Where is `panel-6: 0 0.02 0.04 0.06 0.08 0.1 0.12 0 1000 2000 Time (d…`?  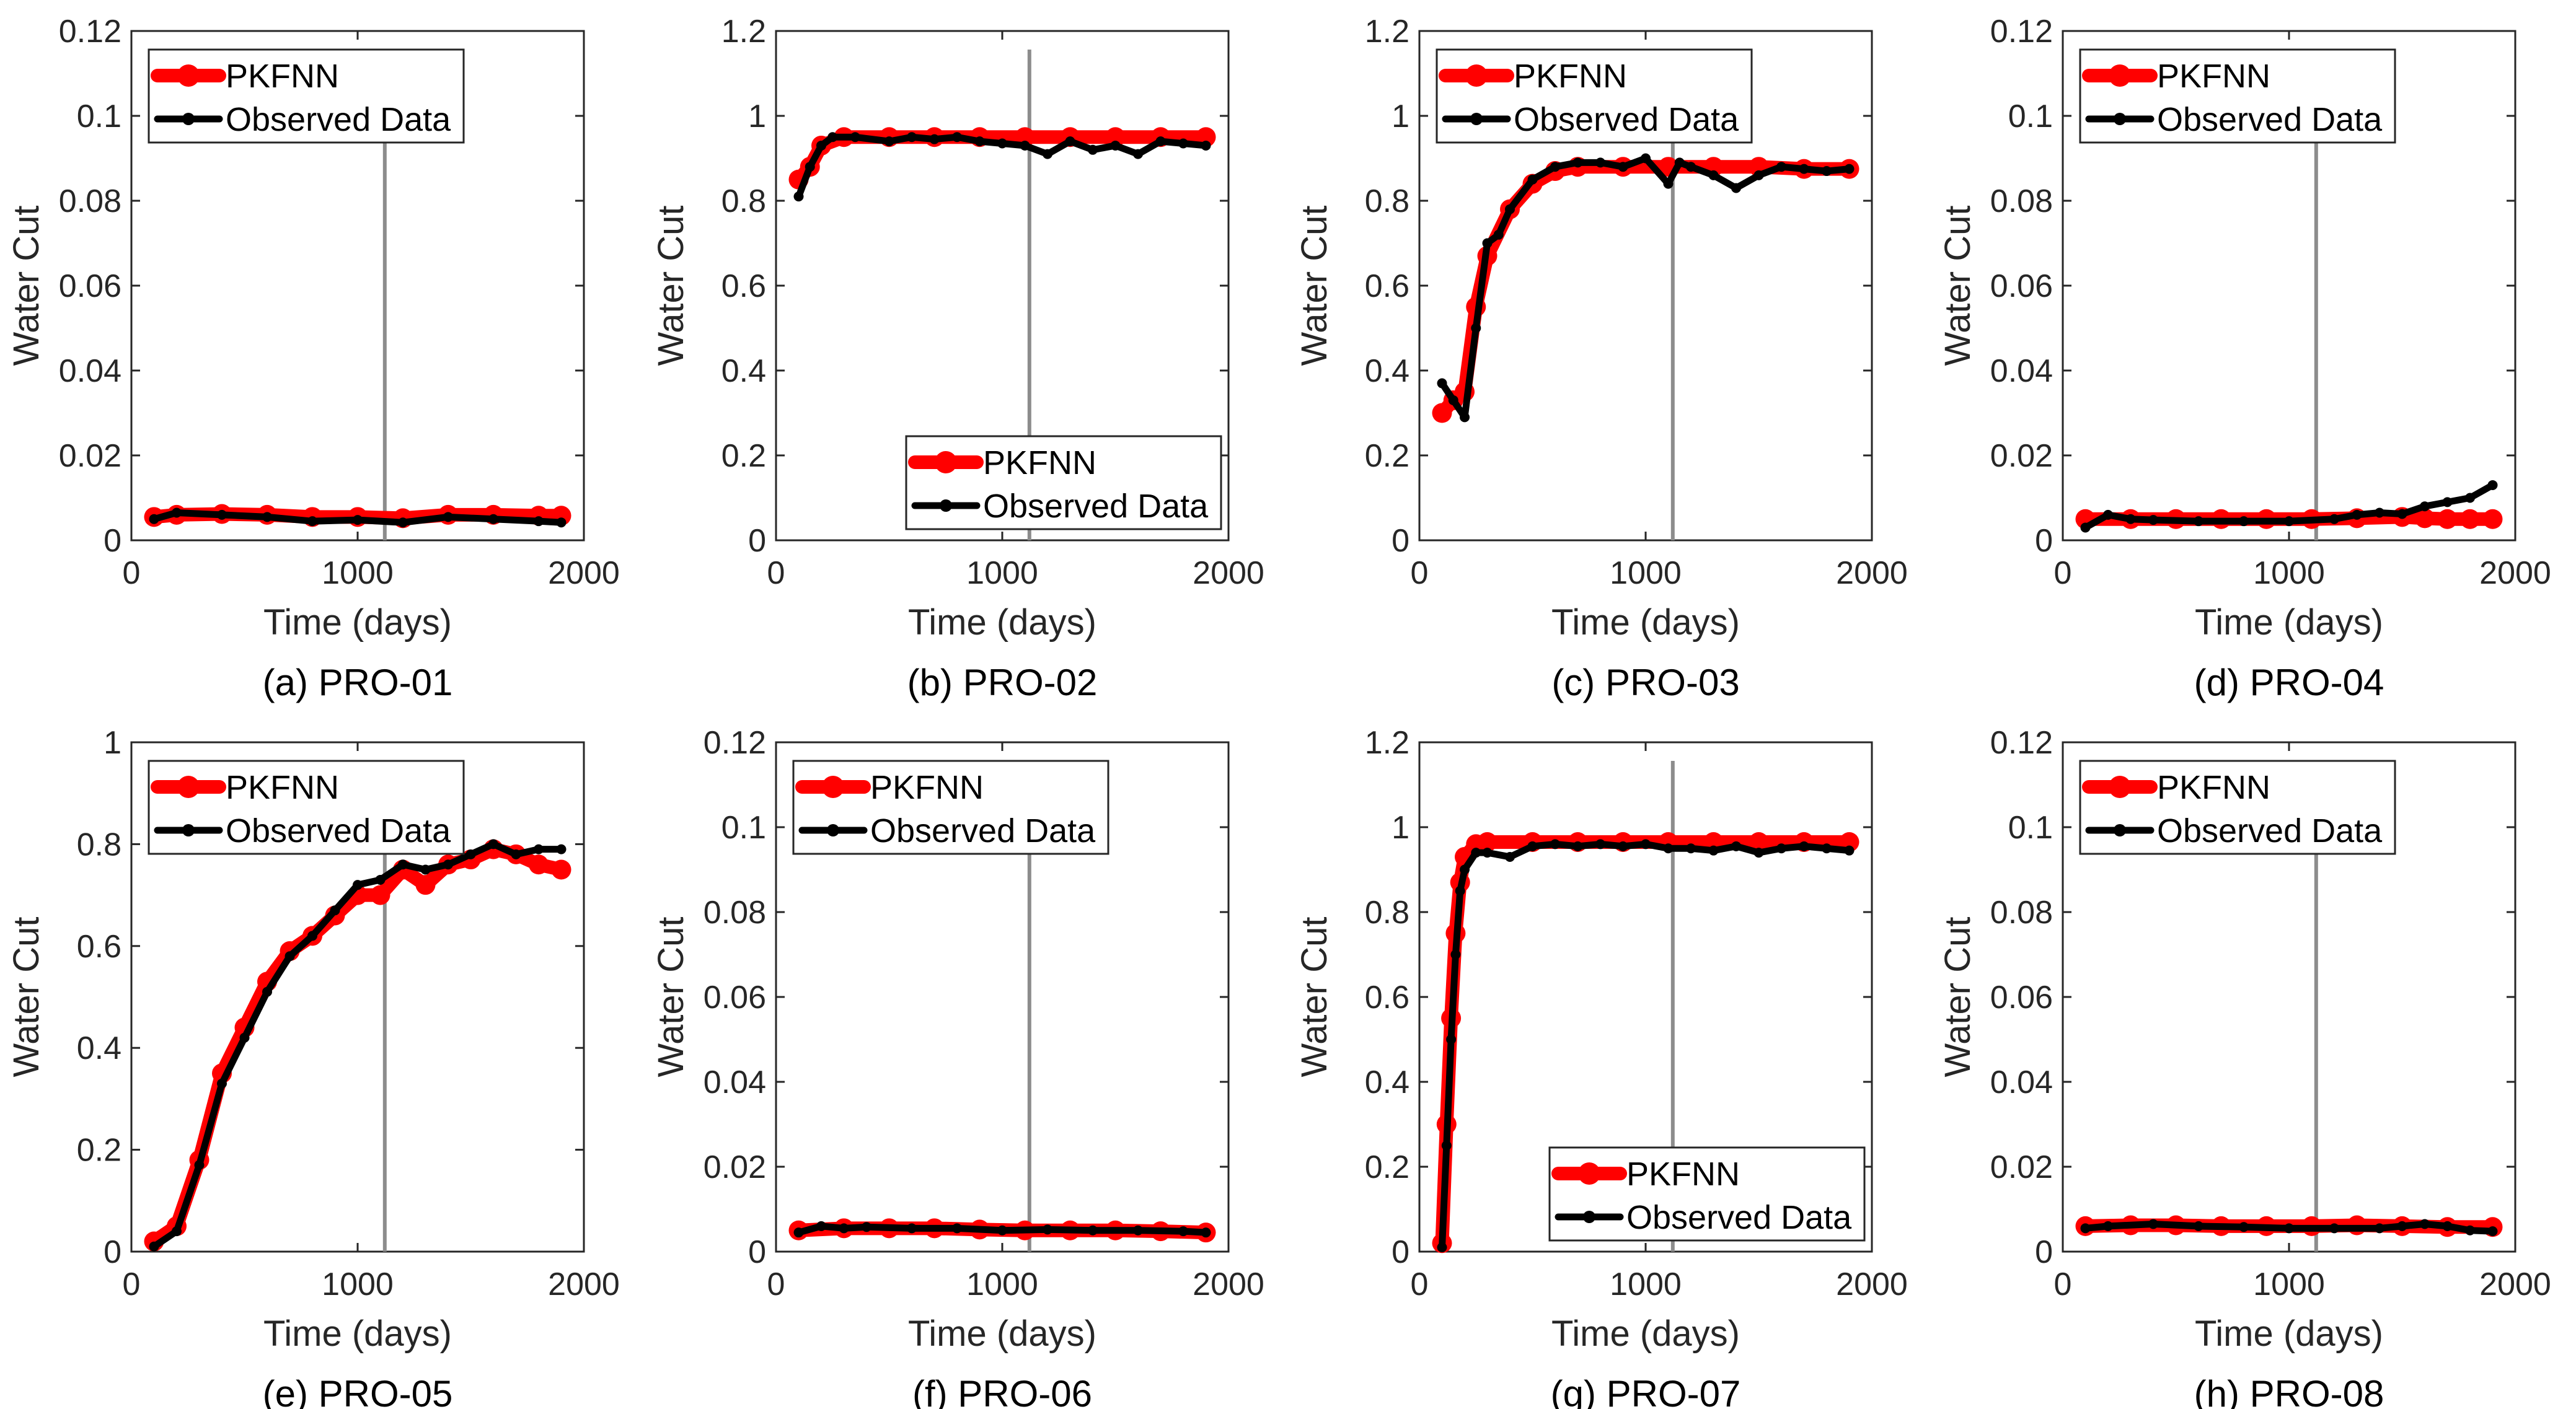
panel-6: 0 0.02 0.04 0.06 0.08 0.1 0.12 0 1000 2000 Time (d… is located at coordinates (957, 1067).